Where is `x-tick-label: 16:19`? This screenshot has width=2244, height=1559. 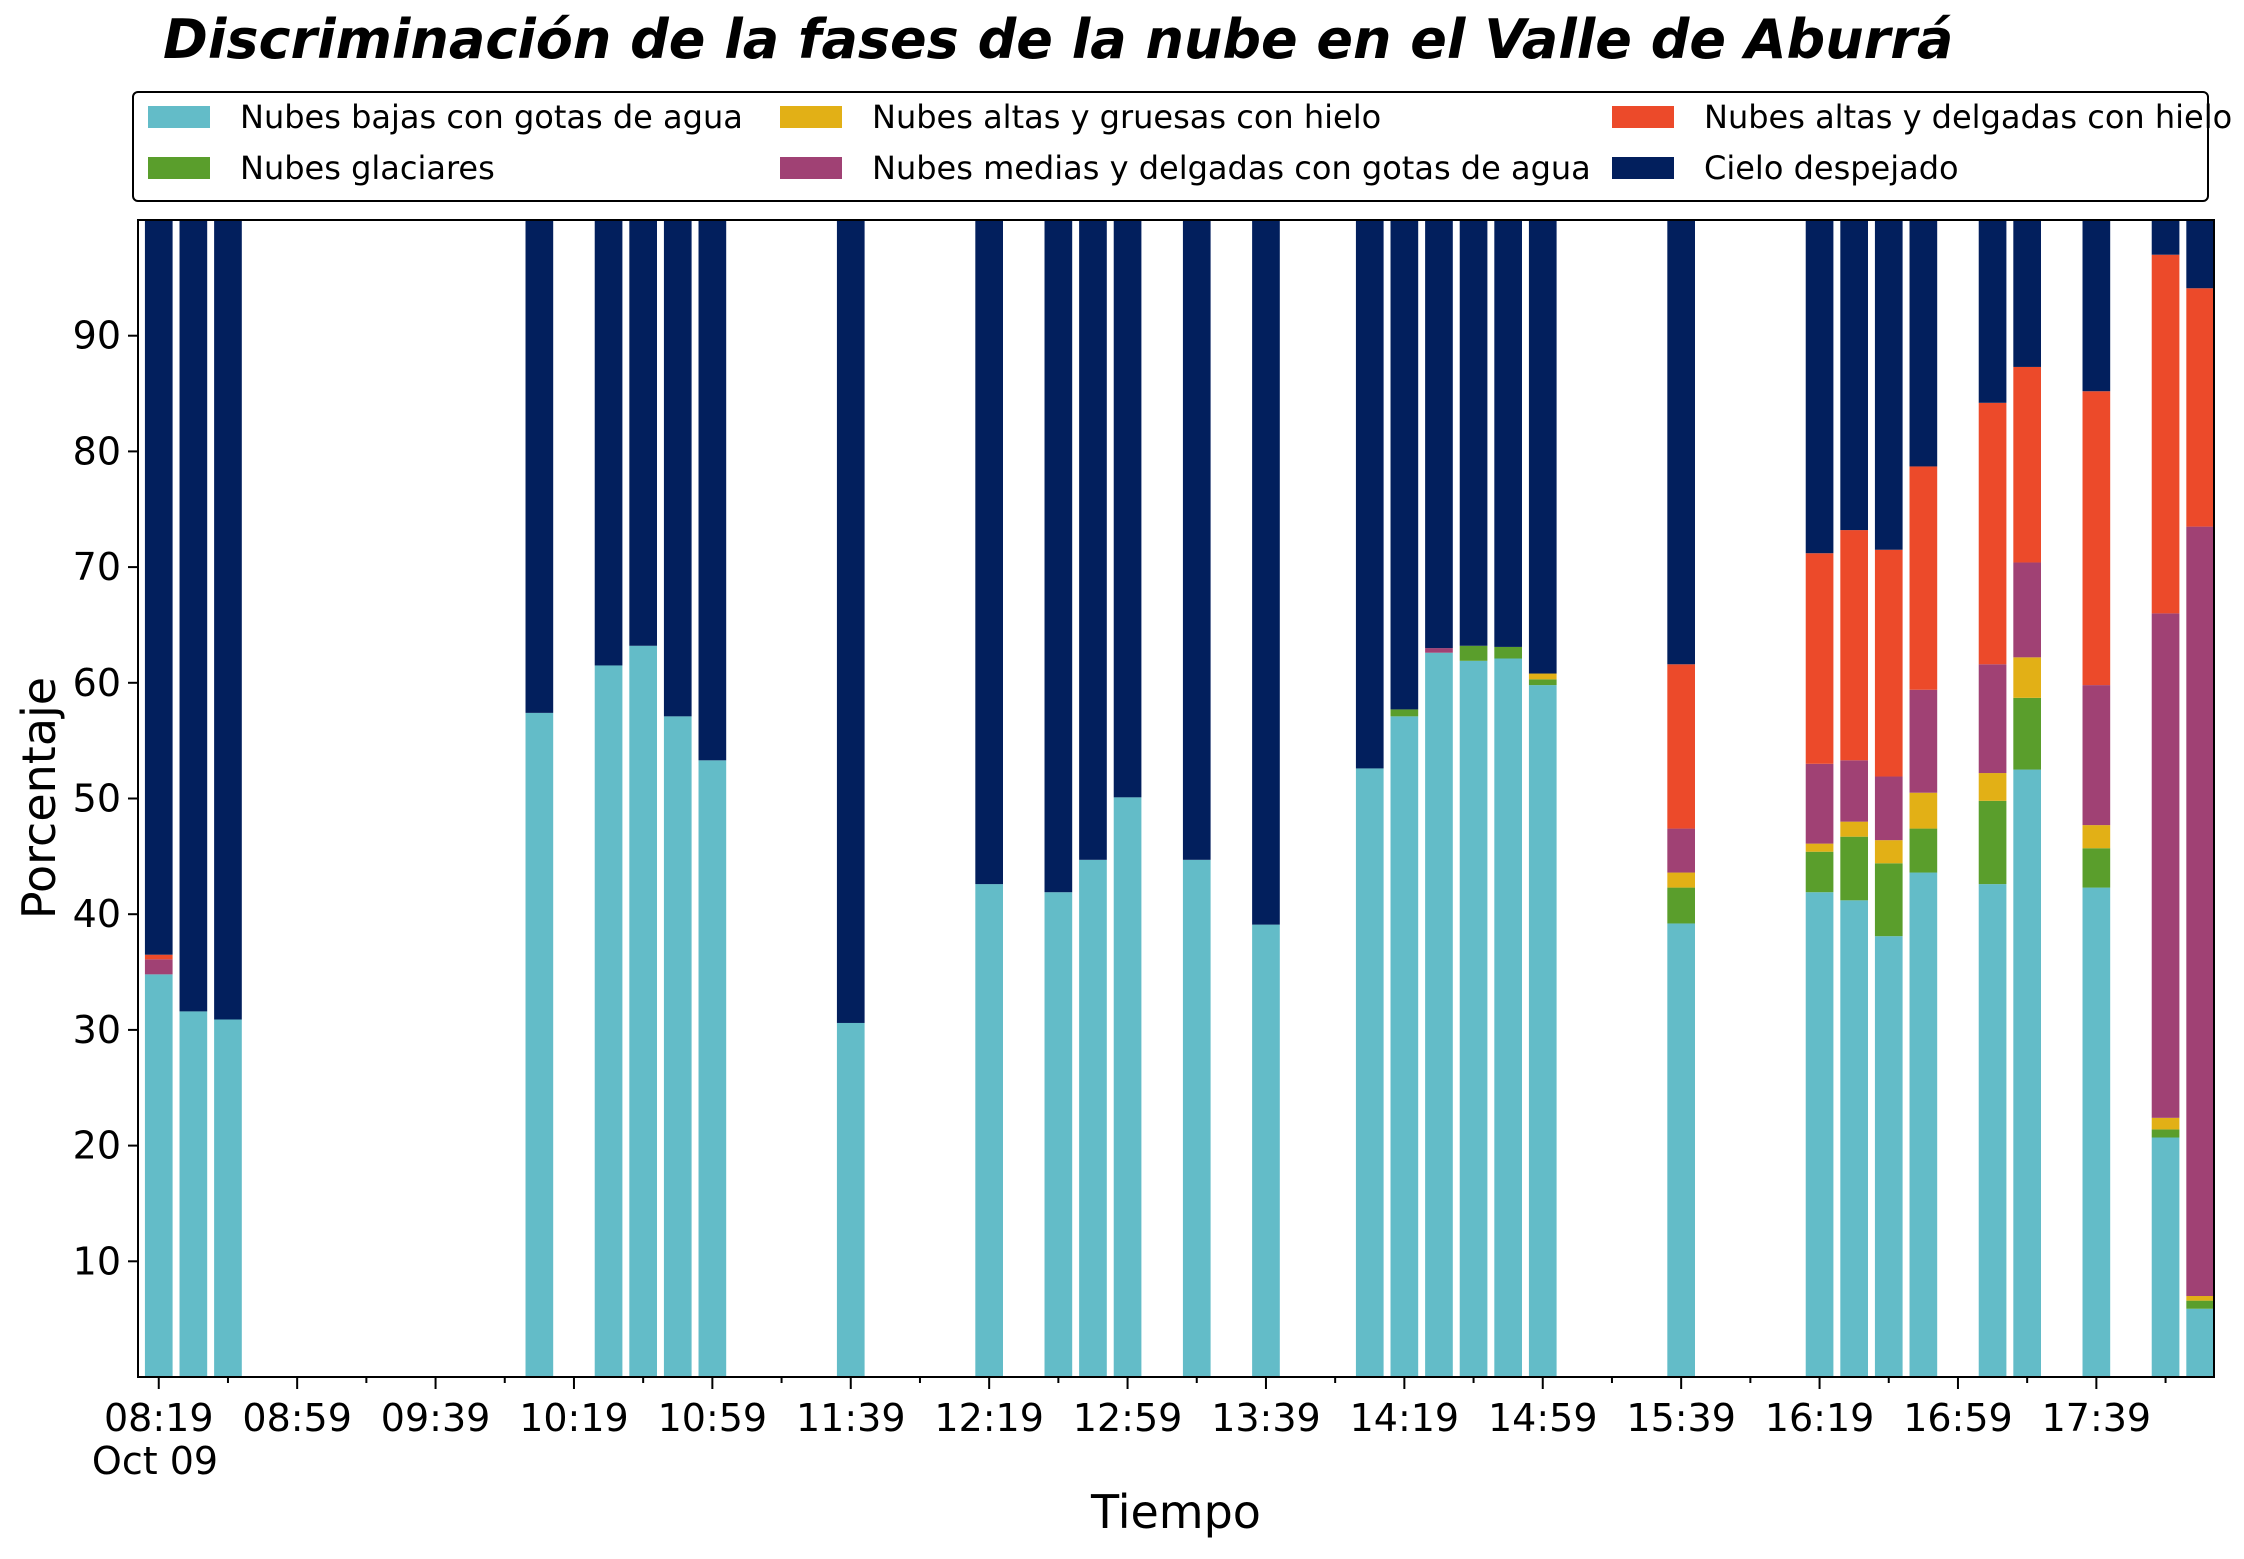 x-tick-label: 16:19 is located at coordinates (1820, 1418).